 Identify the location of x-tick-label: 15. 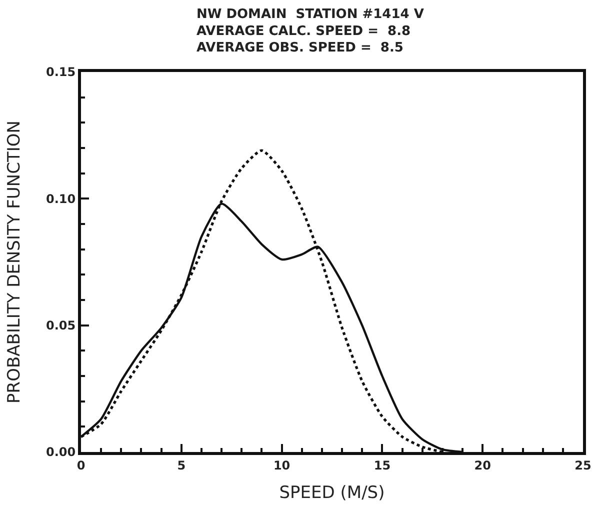
(382, 465).